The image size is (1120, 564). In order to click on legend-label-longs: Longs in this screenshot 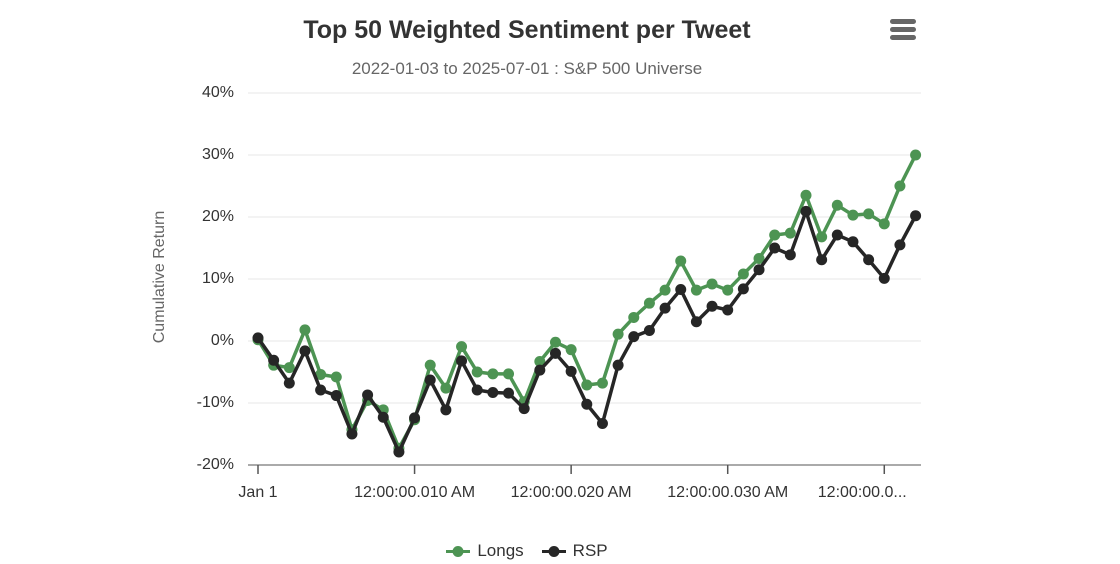, I will do `click(500, 550)`.